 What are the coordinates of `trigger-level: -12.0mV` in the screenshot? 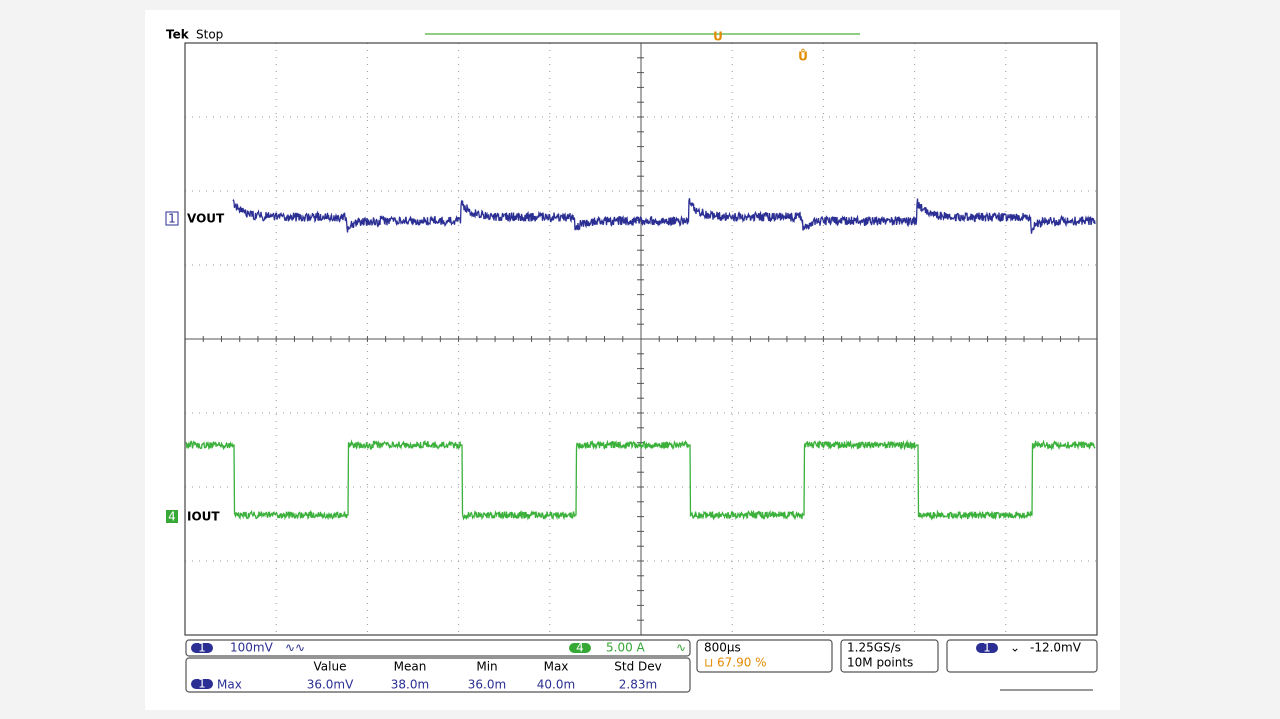 It's located at (1056, 648).